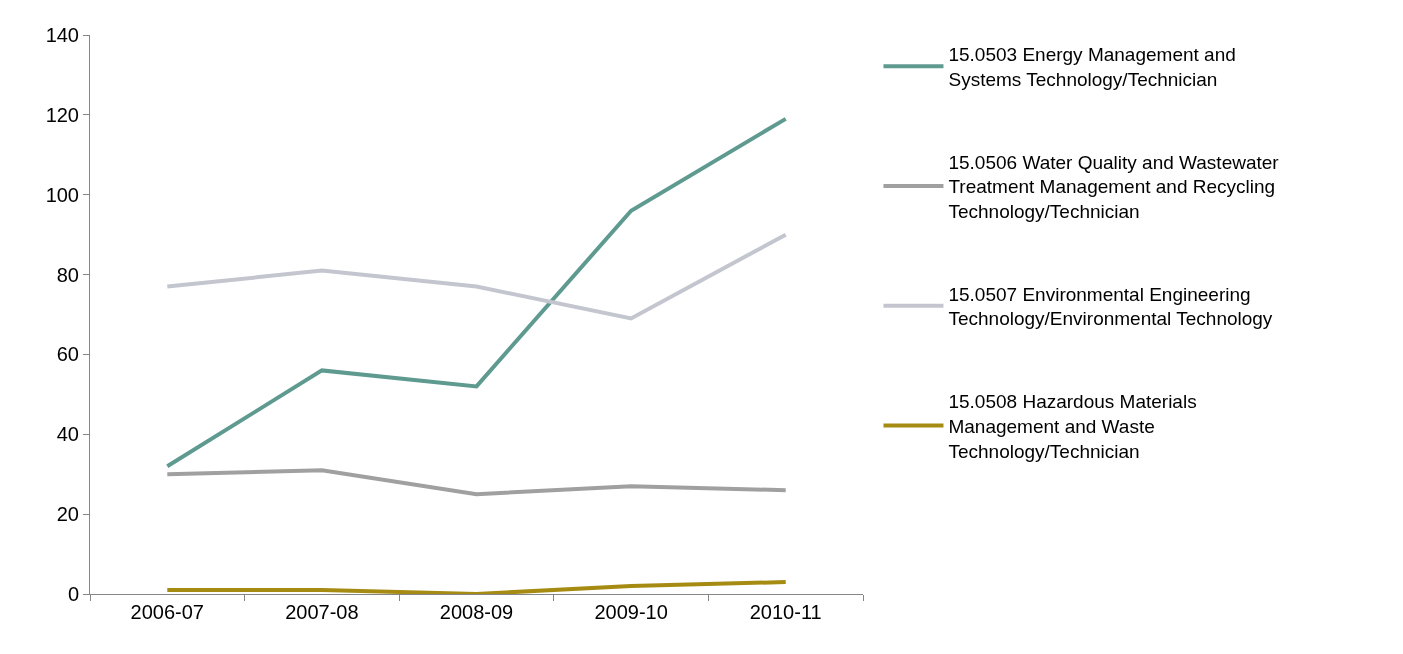  Describe the element at coordinates (73, 594) in the screenshot. I see `y-tick-label: 0` at that location.